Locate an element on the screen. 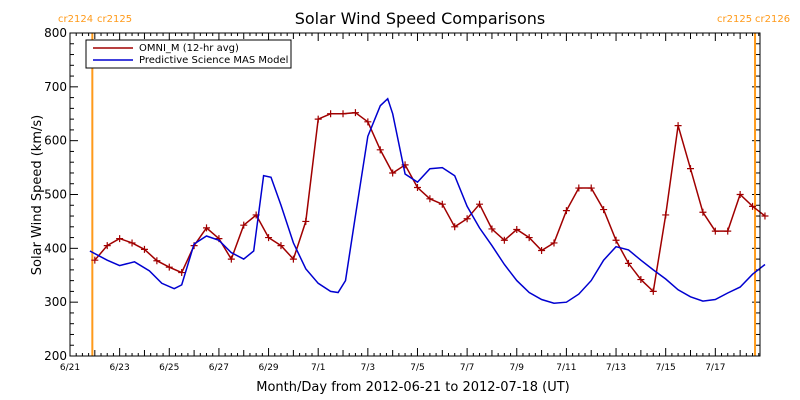  chart-title: Solar Wind Speed Comparisons is located at coordinates (420, 18).